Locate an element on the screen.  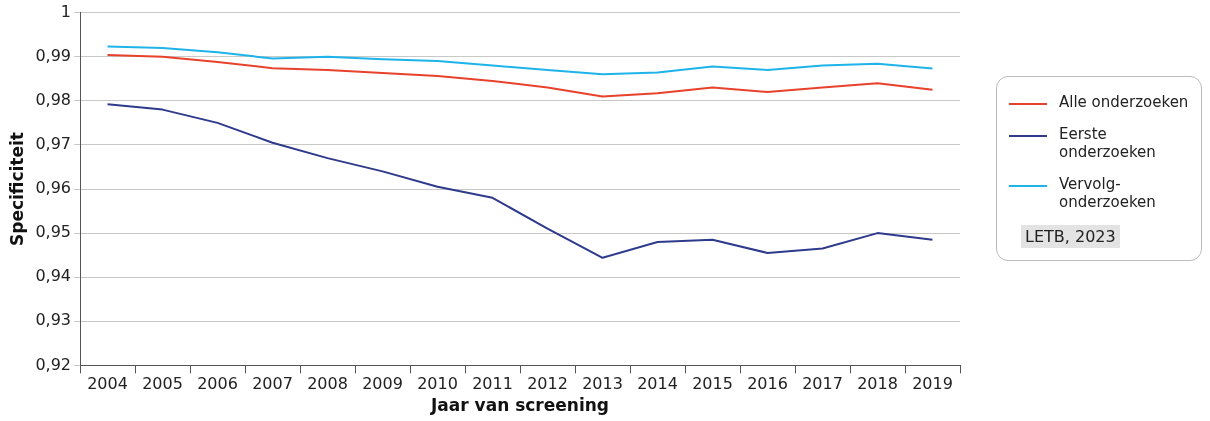
x-axis-title: Jaar van screening is located at coordinates (520, 405).